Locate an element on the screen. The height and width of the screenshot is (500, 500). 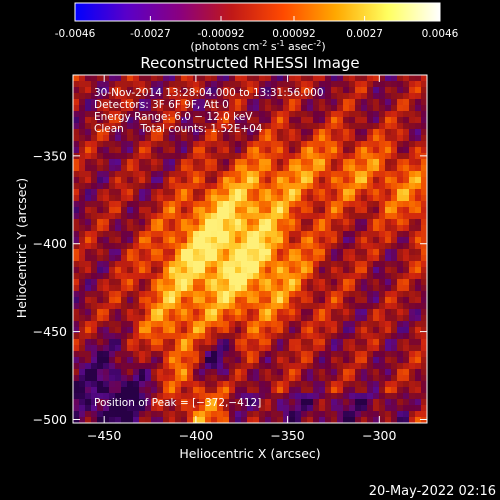
annotation-total-counts: Clean Total counts: 1.52E+04 is located at coordinates (178, 129).